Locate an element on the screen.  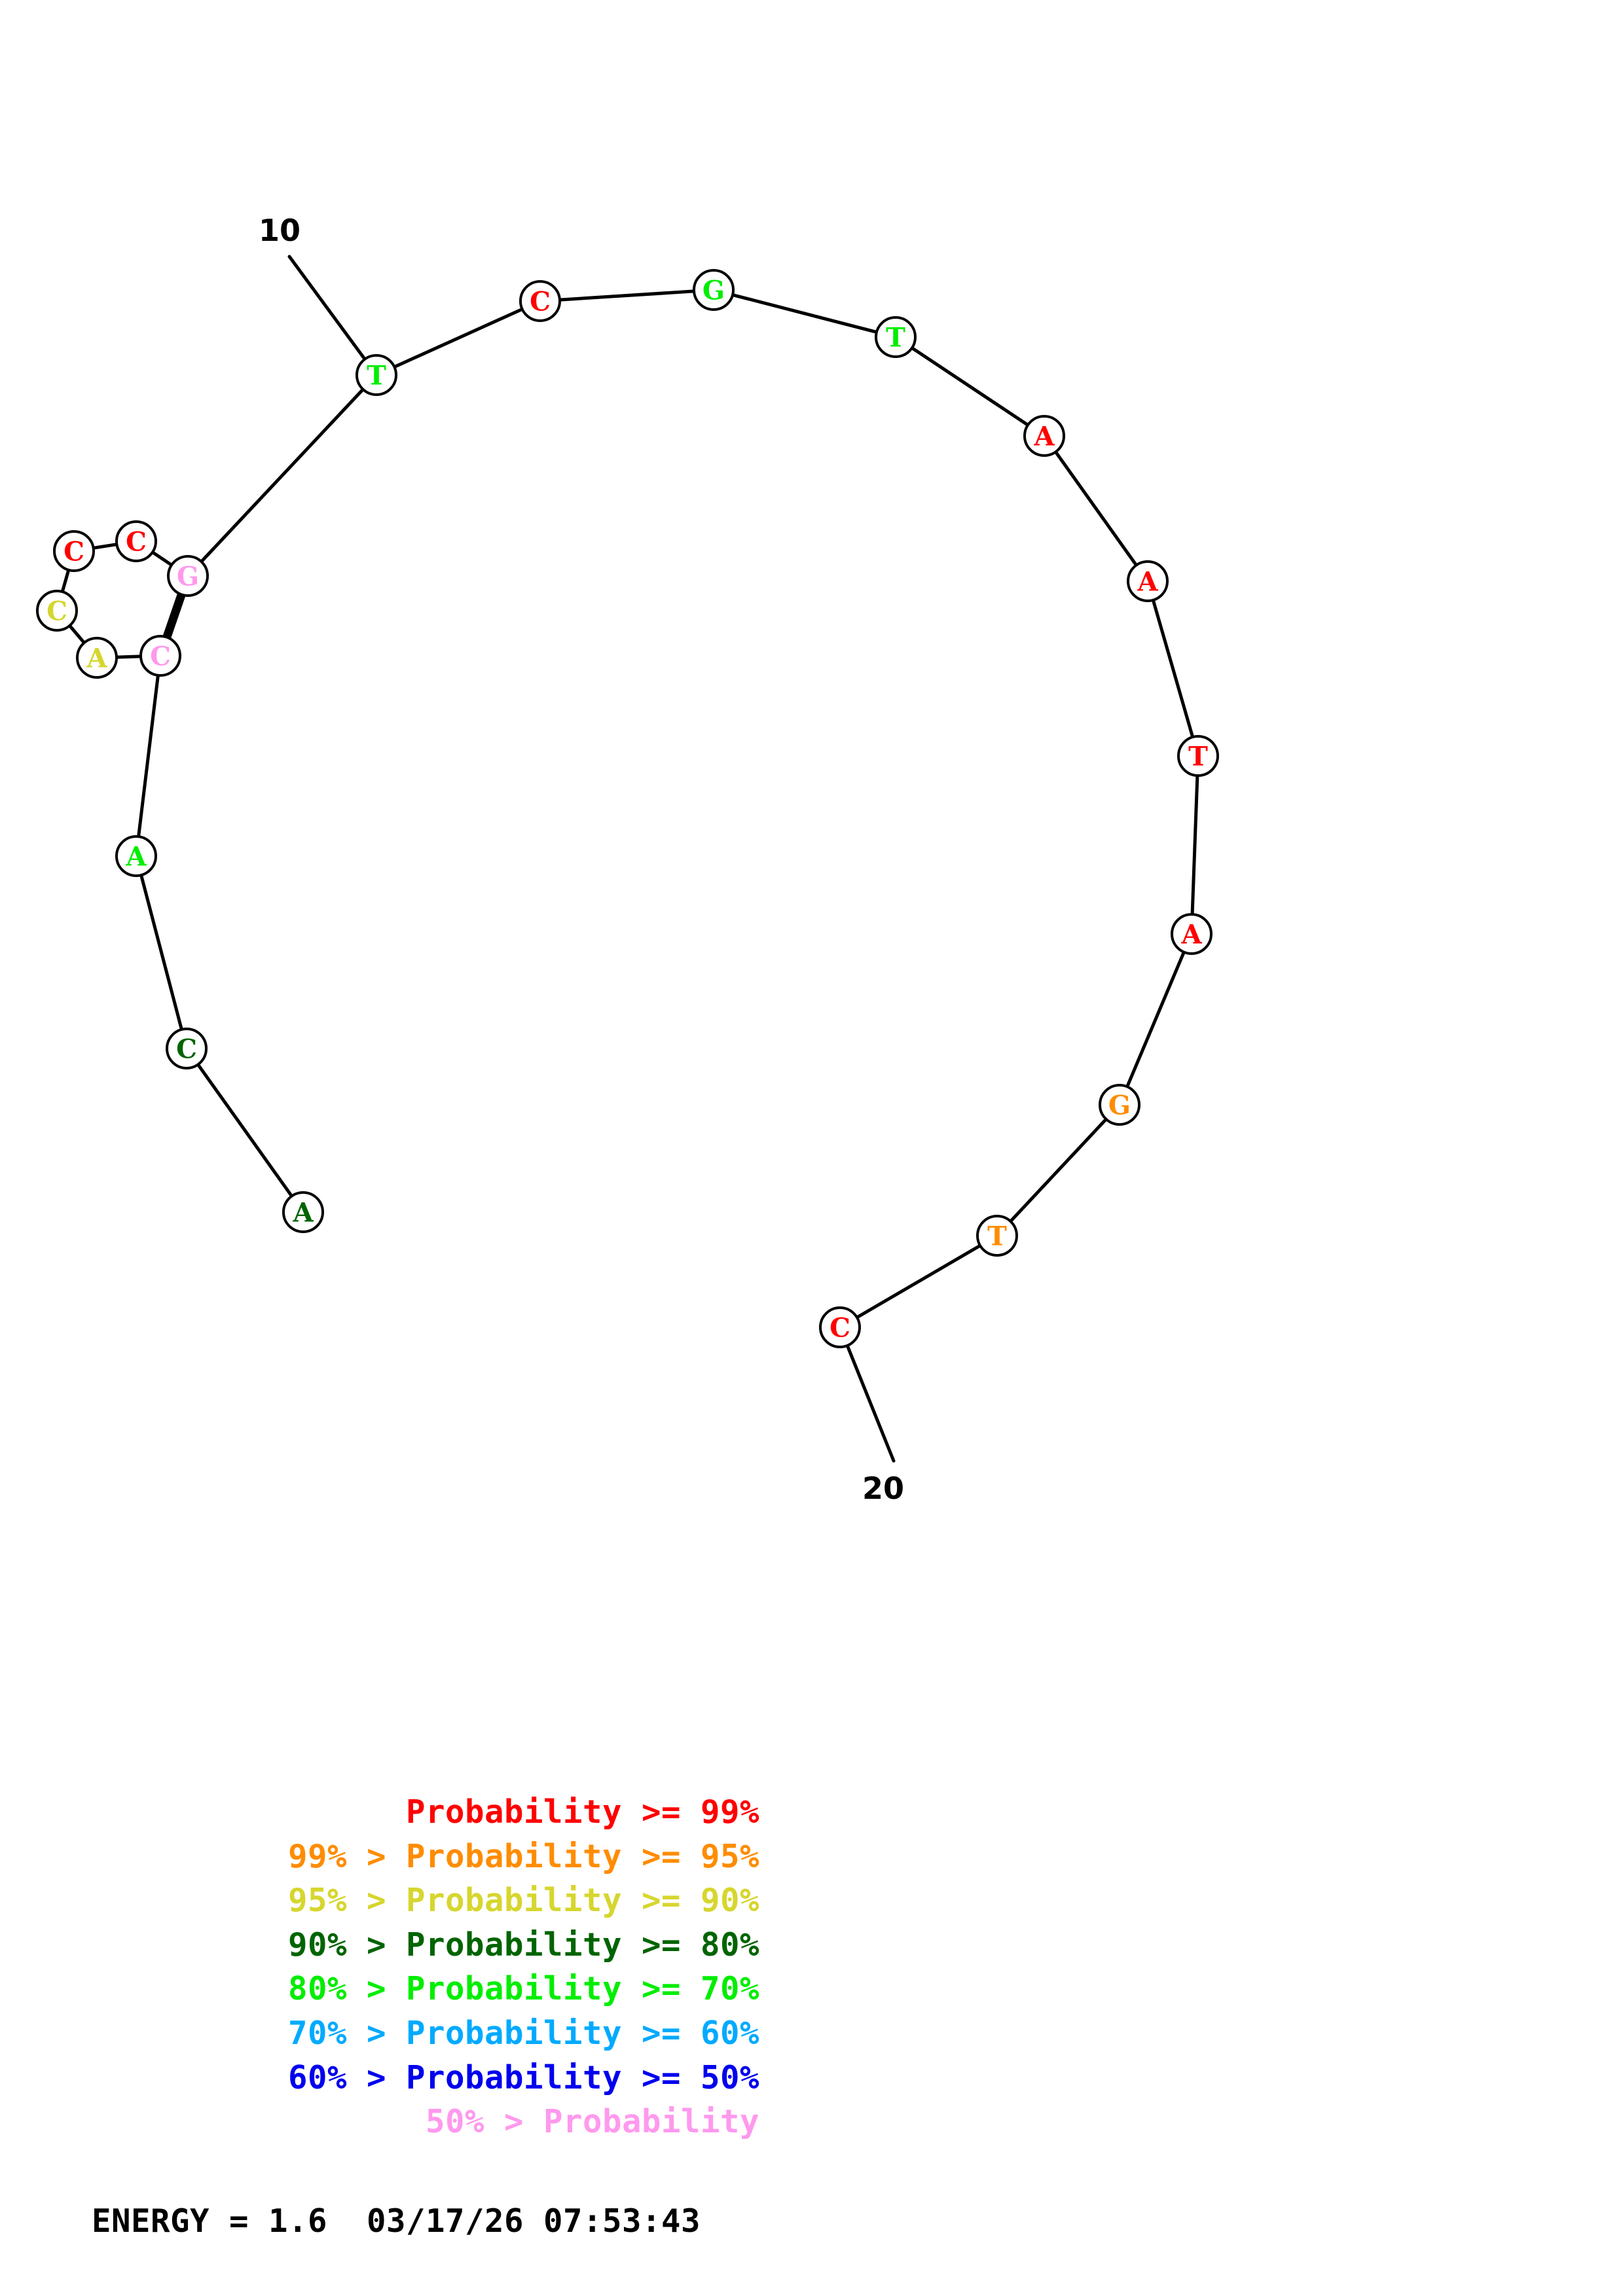
num-10: 10 is located at coordinates (280, 230).